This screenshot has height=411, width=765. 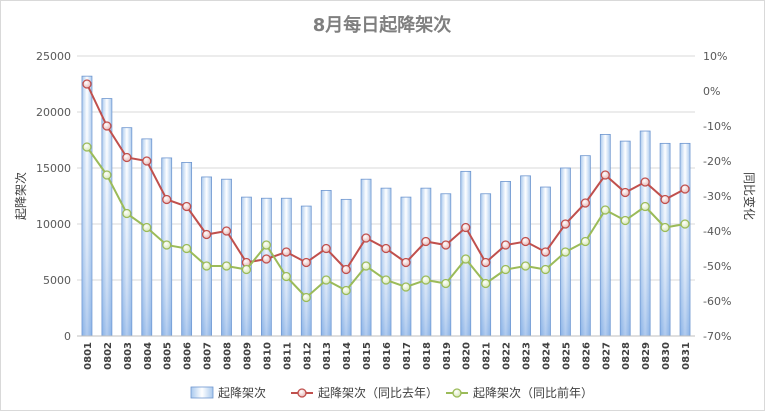 What do you see at coordinates (717, 336) in the screenshot?
I see `y-right-tick-label: -70%` at bounding box center [717, 336].